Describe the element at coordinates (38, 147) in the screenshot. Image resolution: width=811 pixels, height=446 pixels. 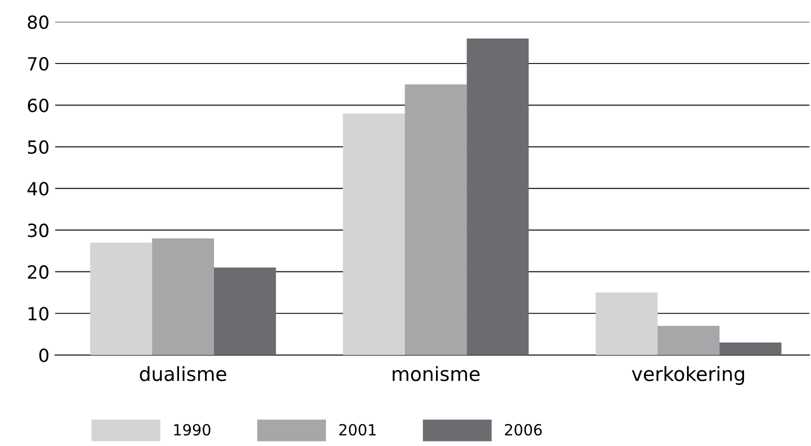
I see `y-tick-label: 50` at that location.